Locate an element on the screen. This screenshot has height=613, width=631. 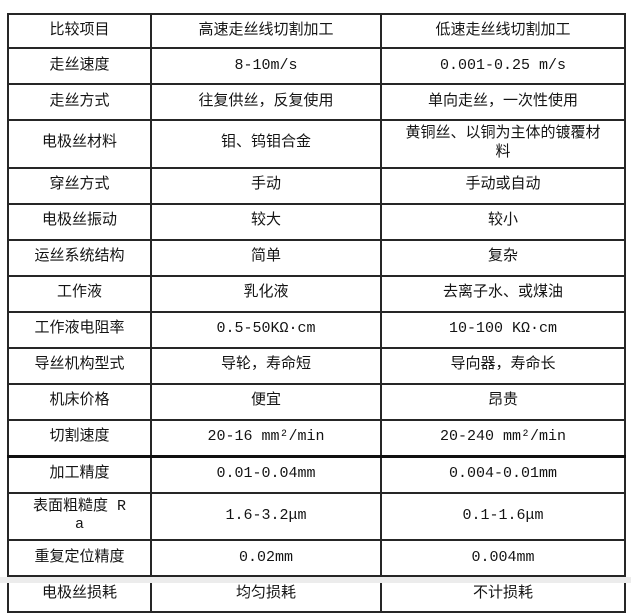
table-row: 穿丝方式 手动 手动或自动 is located at coordinates (316, 185).